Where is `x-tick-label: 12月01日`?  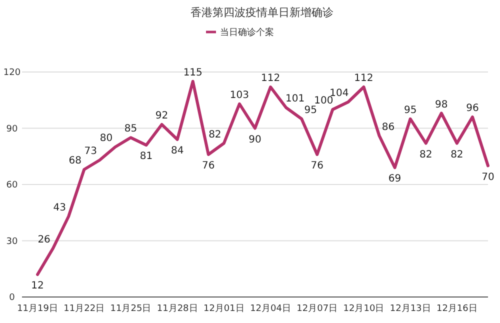
x-tick-label: 12月01日 is located at coordinates (223, 309).